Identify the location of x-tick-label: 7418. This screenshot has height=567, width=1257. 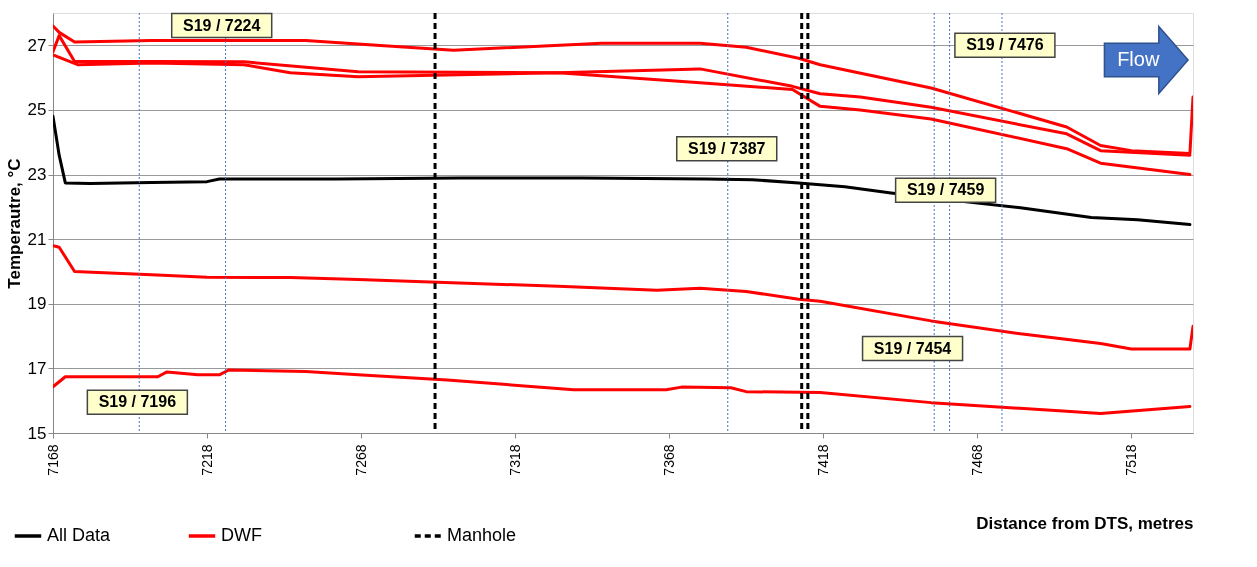
(822, 460).